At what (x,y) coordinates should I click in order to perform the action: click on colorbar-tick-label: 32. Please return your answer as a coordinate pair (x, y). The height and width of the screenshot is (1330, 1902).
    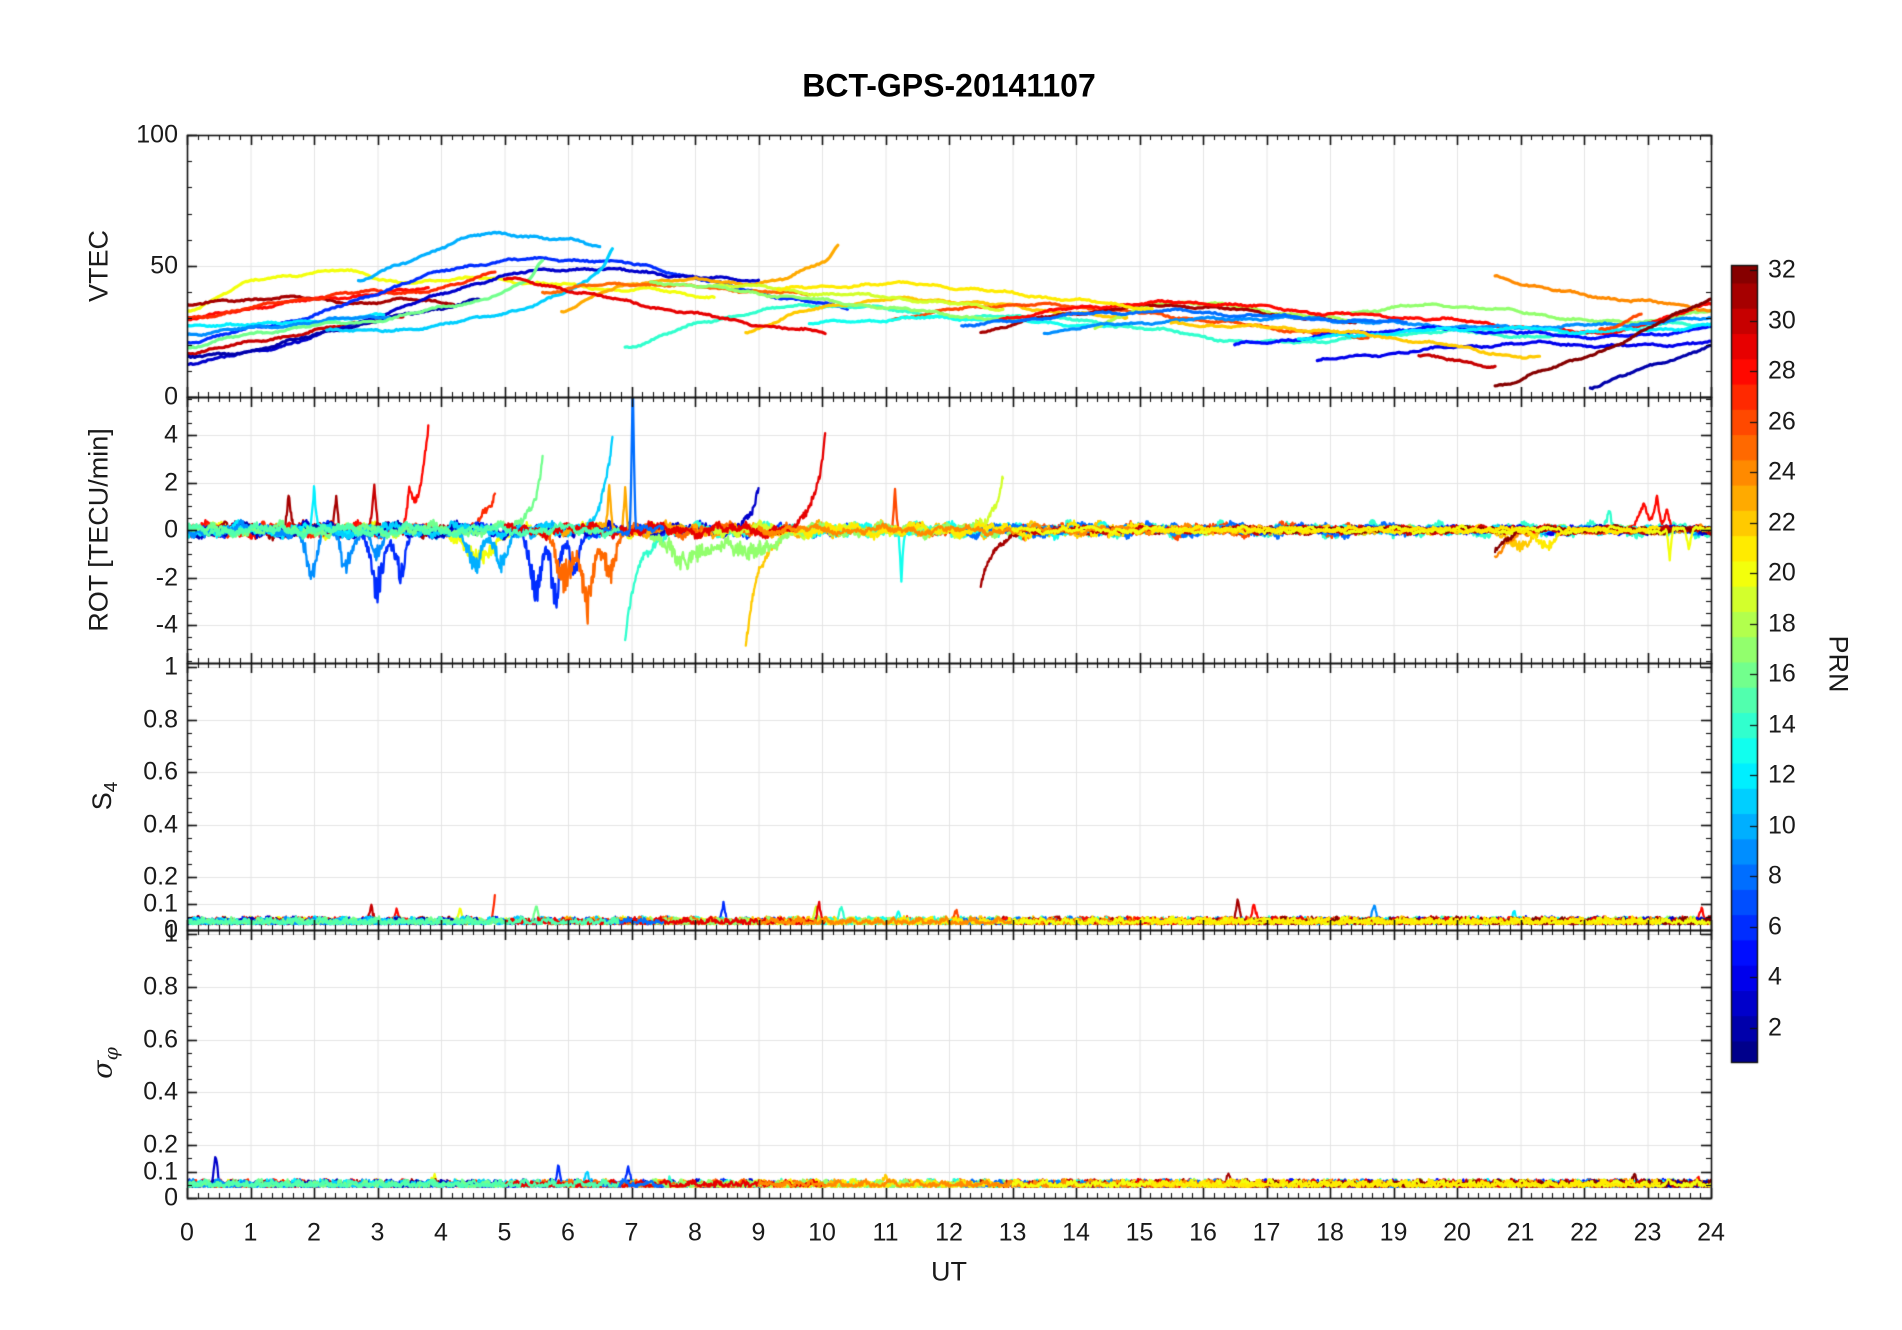
    Looking at the image, I should click on (1782, 269).